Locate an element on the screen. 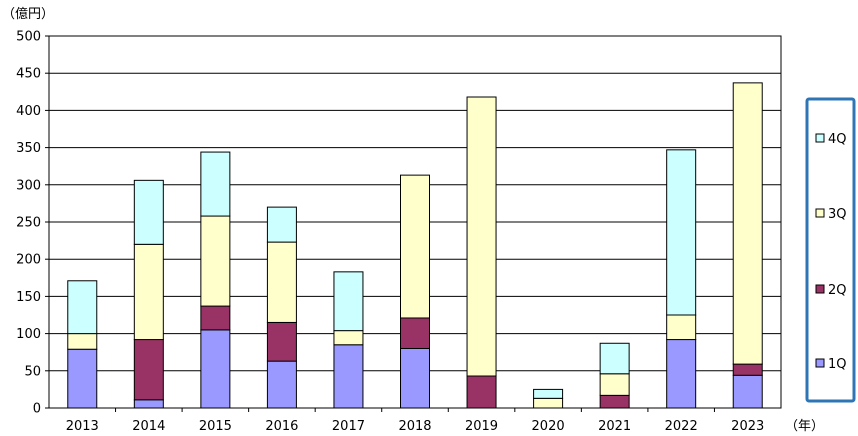  bar-segment-2q-2023 is located at coordinates (747, 369).